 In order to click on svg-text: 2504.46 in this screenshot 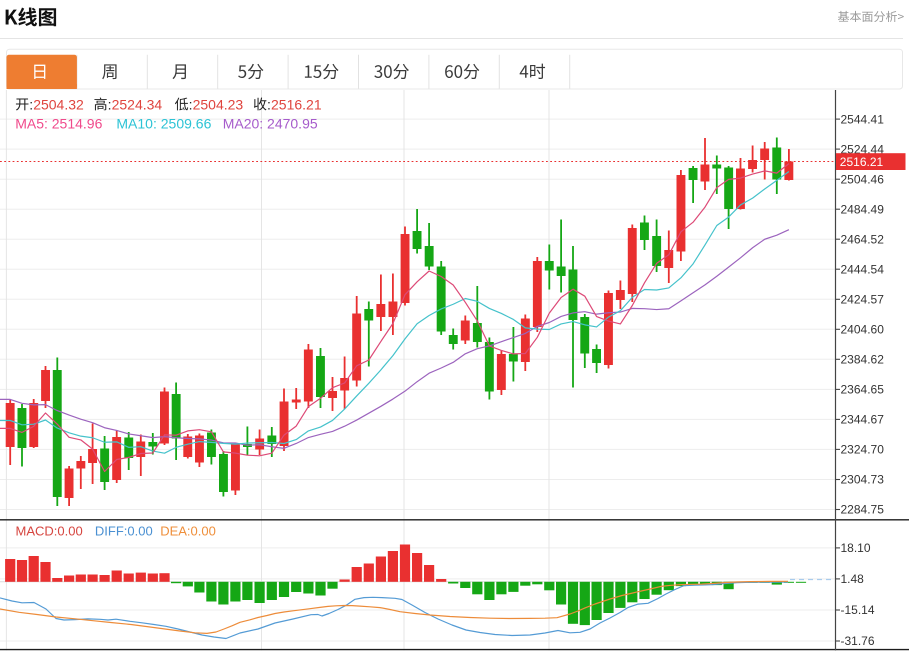, I will do `click(863, 179)`.